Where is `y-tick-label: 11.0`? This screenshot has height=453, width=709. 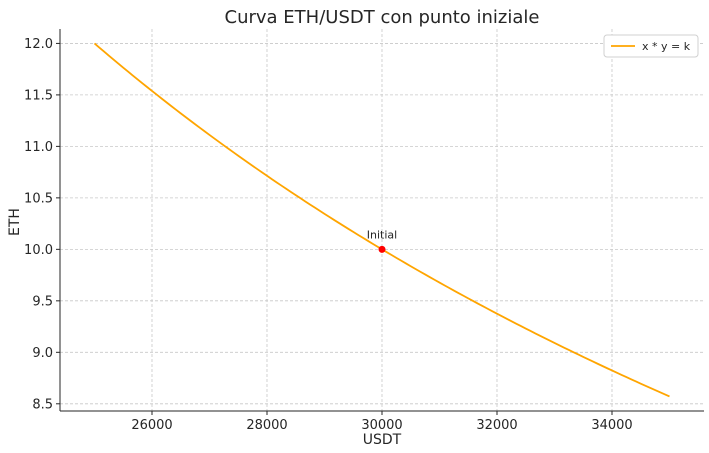 y-tick-label: 11.0 is located at coordinates (38, 147).